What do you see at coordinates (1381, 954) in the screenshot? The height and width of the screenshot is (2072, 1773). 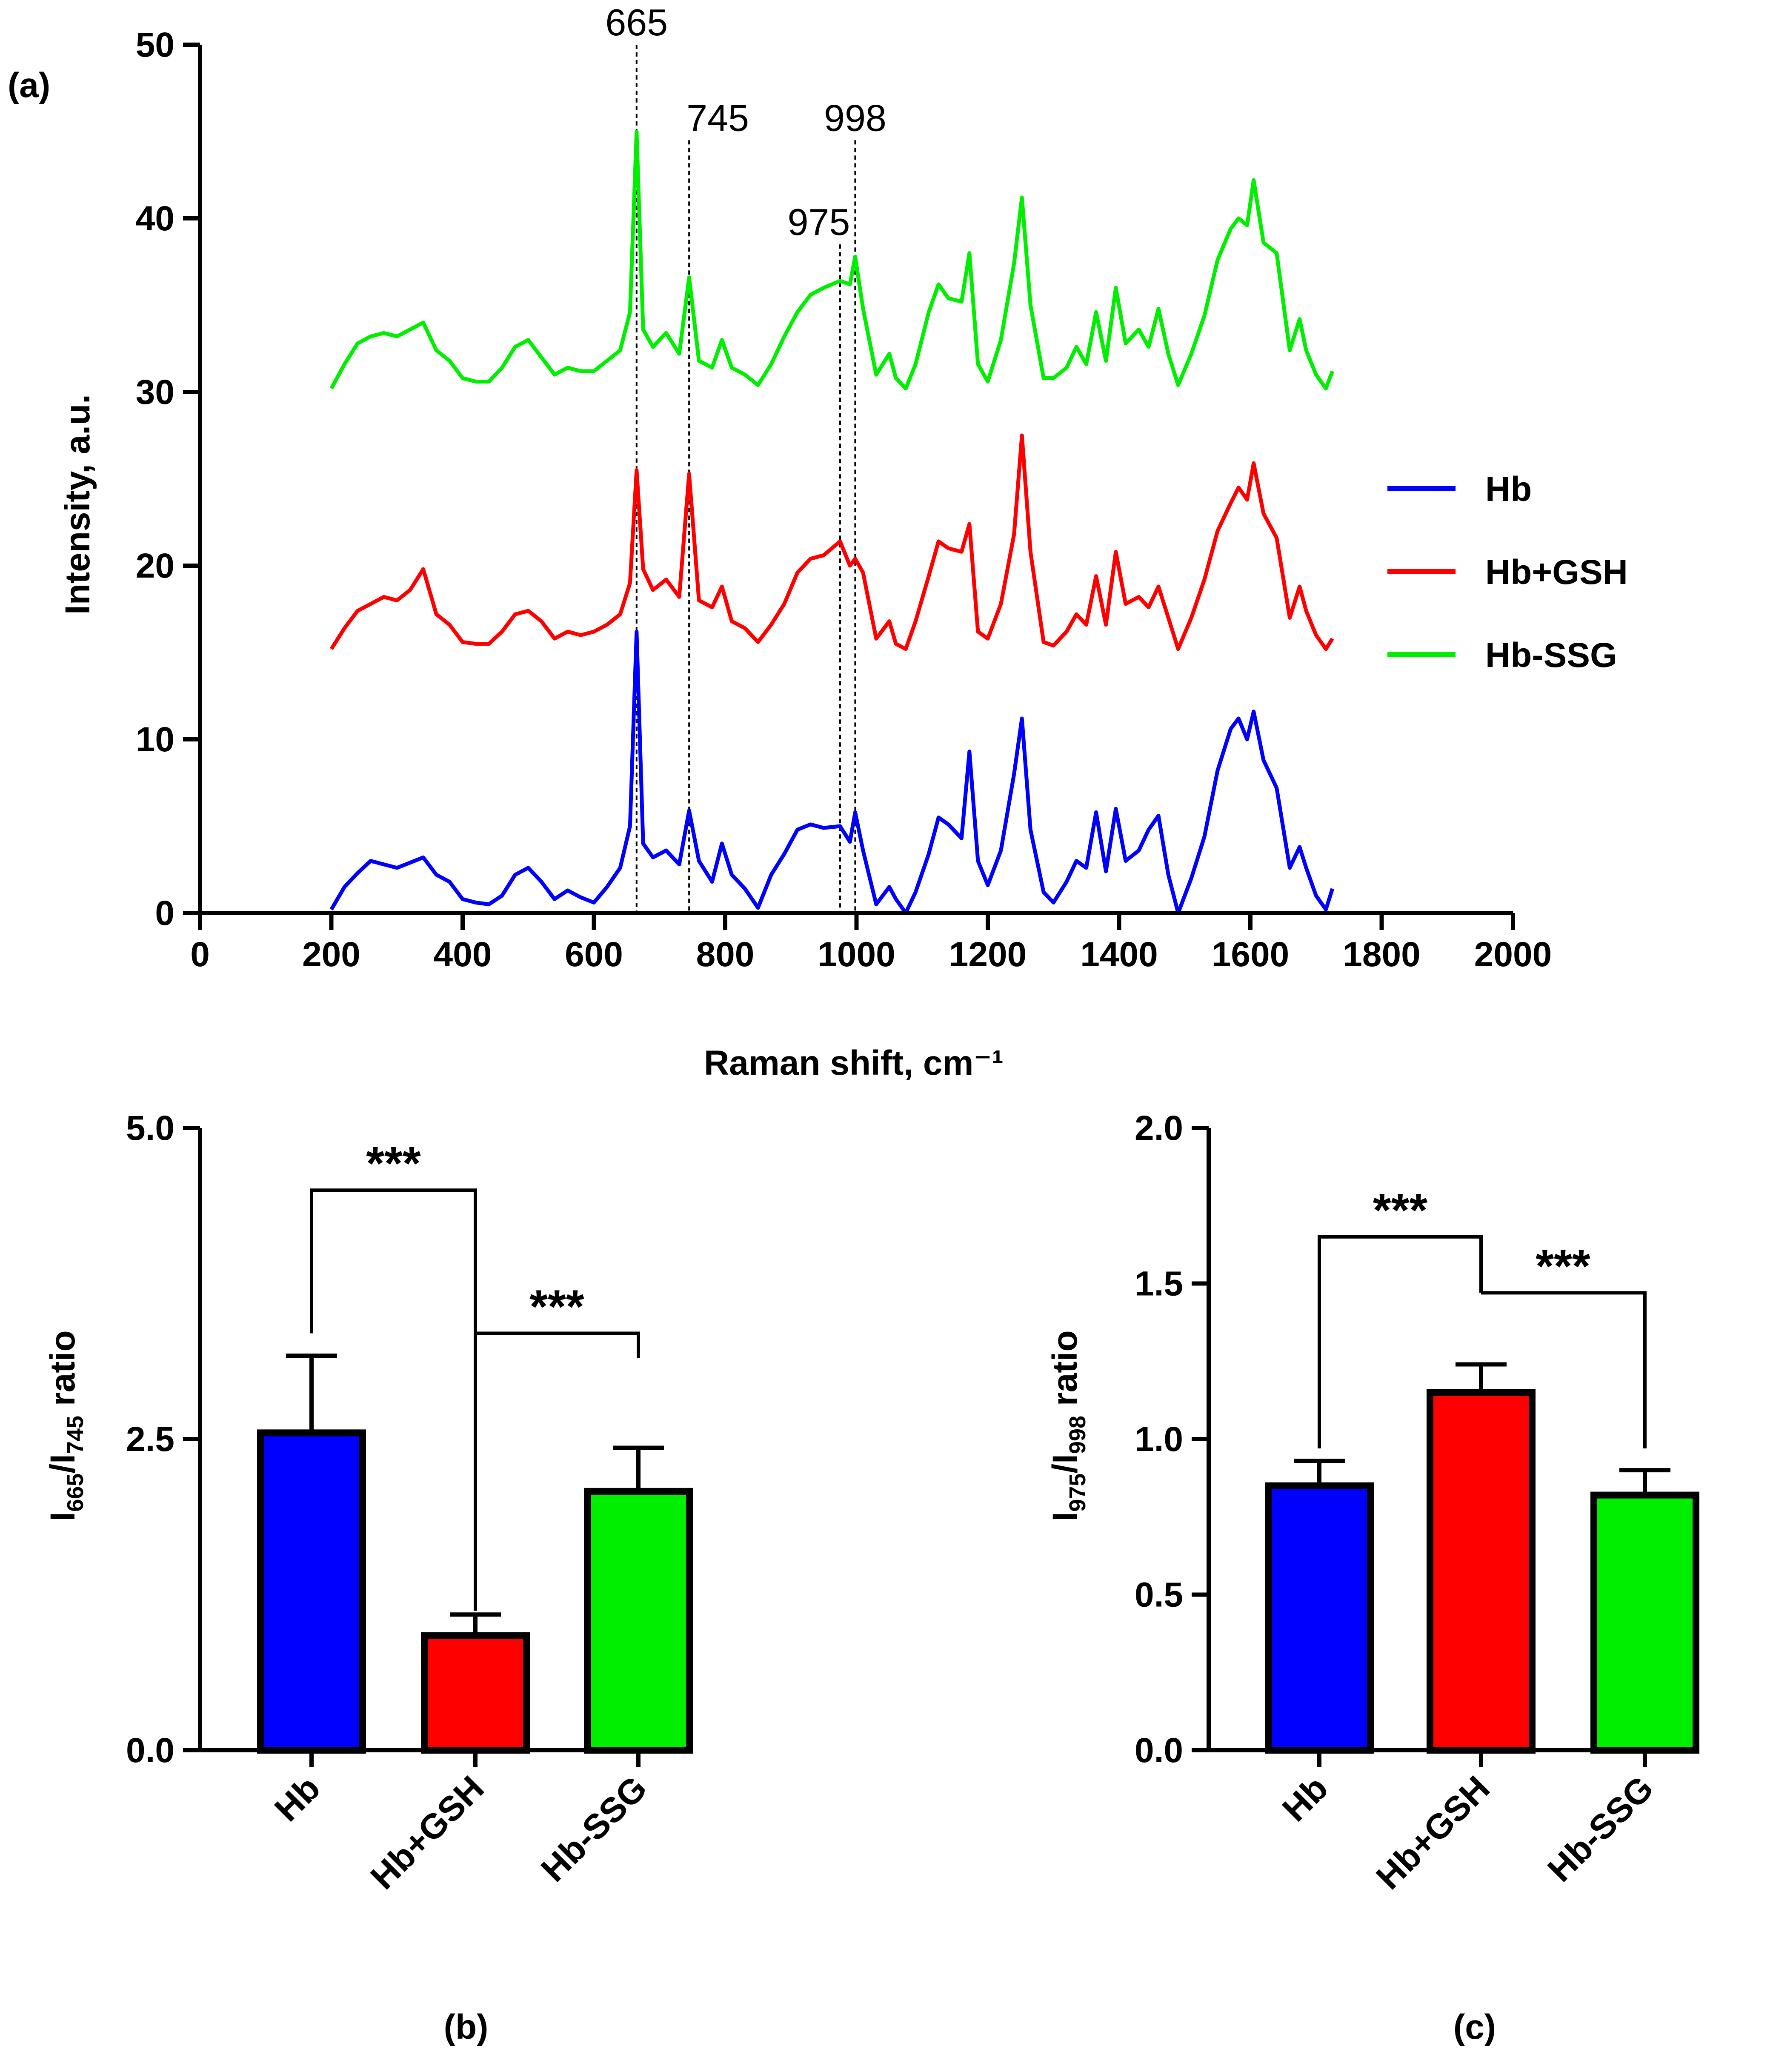 I see `x-tick-label: 1800` at bounding box center [1381, 954].